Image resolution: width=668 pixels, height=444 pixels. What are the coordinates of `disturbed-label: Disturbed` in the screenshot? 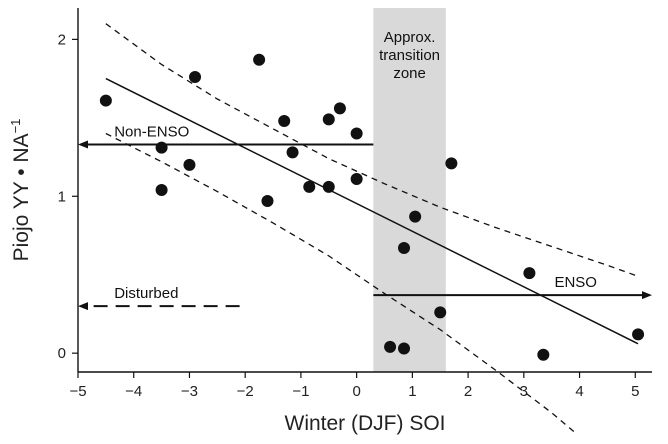 It's located at (146, 293).